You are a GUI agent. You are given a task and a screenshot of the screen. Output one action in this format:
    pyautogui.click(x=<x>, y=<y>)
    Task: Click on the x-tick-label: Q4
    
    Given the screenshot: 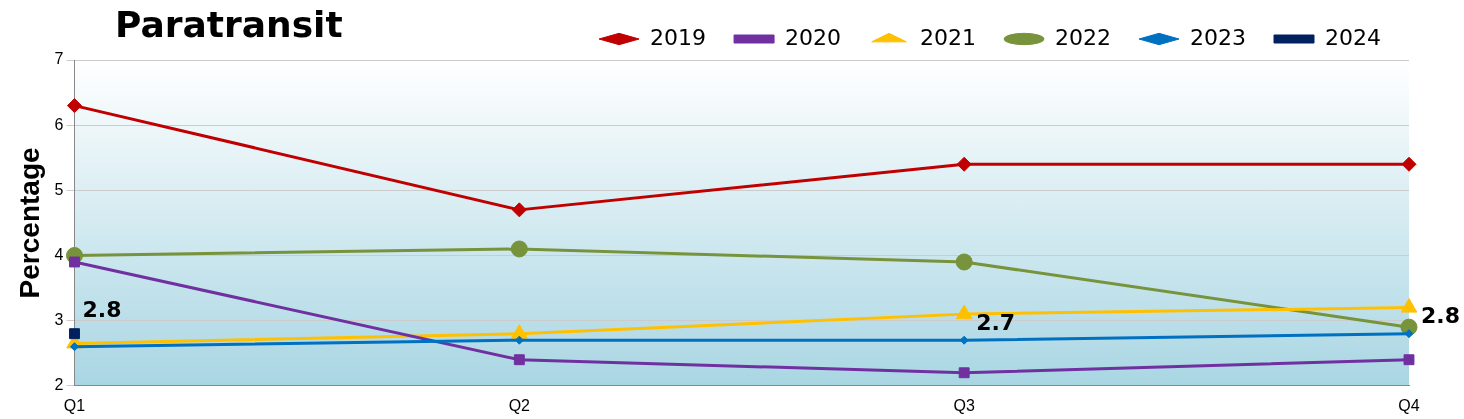 What is the action you would take?
    pyautogui.click(x=1409, y=405)
    